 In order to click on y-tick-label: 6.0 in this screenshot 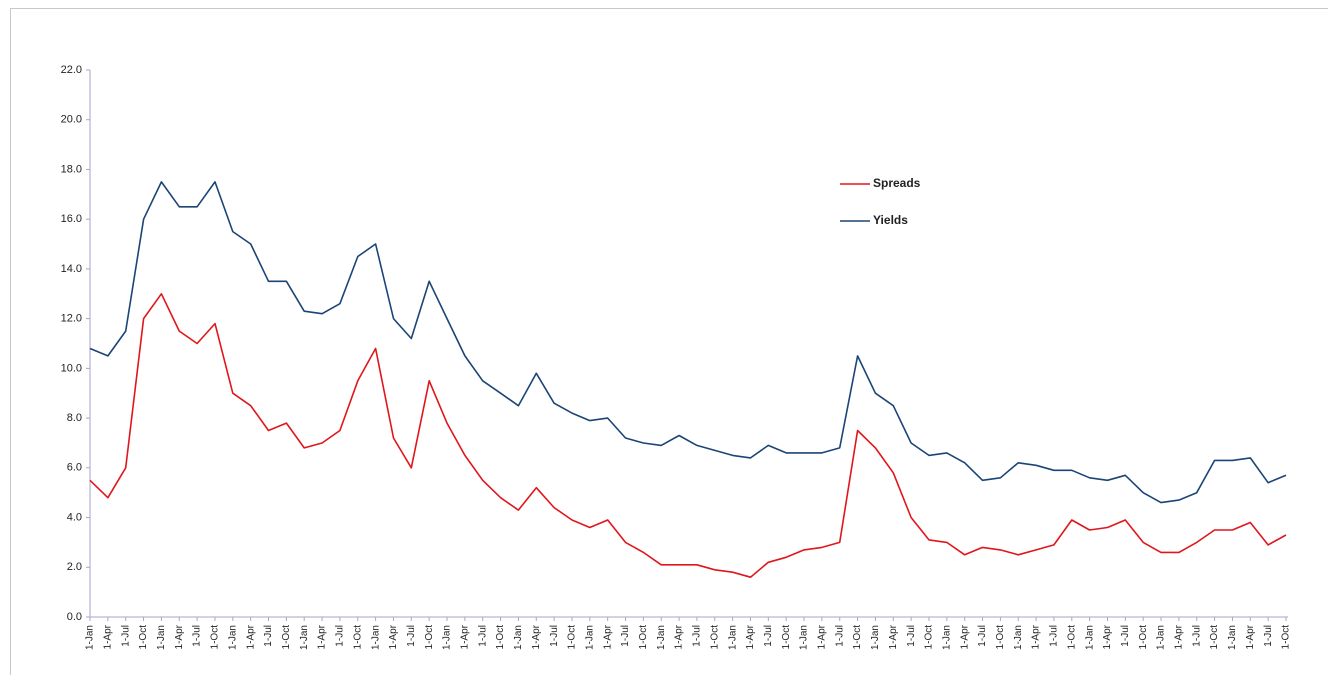, I will do `click(74, 468)`.